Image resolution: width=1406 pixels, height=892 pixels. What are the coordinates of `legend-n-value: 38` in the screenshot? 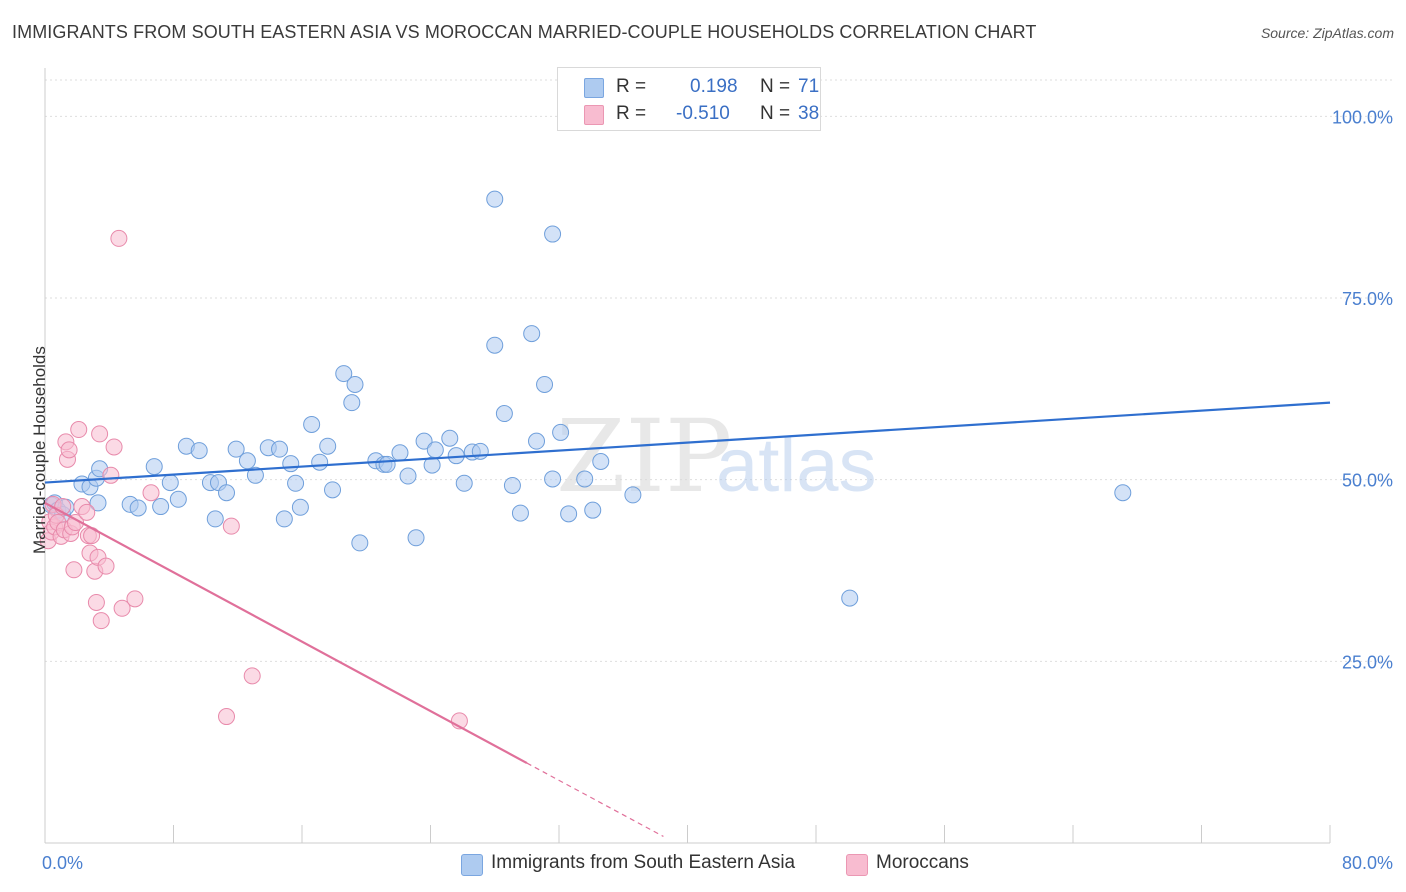 It's located at (809, 113).